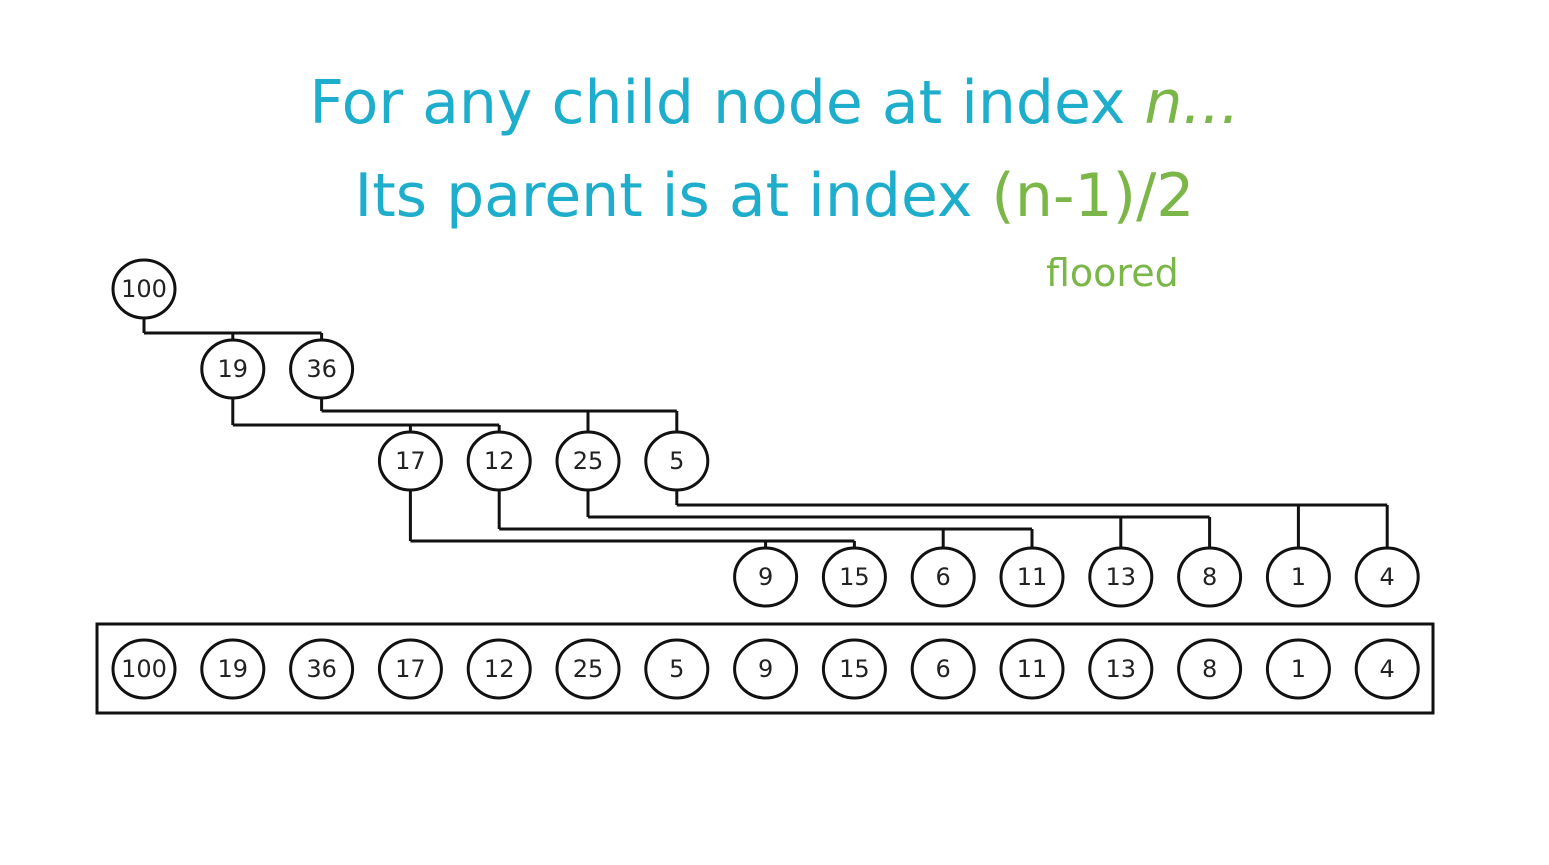  What do you see at coordinates (727, 103) in the screenshot?
I see `heading-line-1-text: For any child node at index` at bounding box center [727, 103].